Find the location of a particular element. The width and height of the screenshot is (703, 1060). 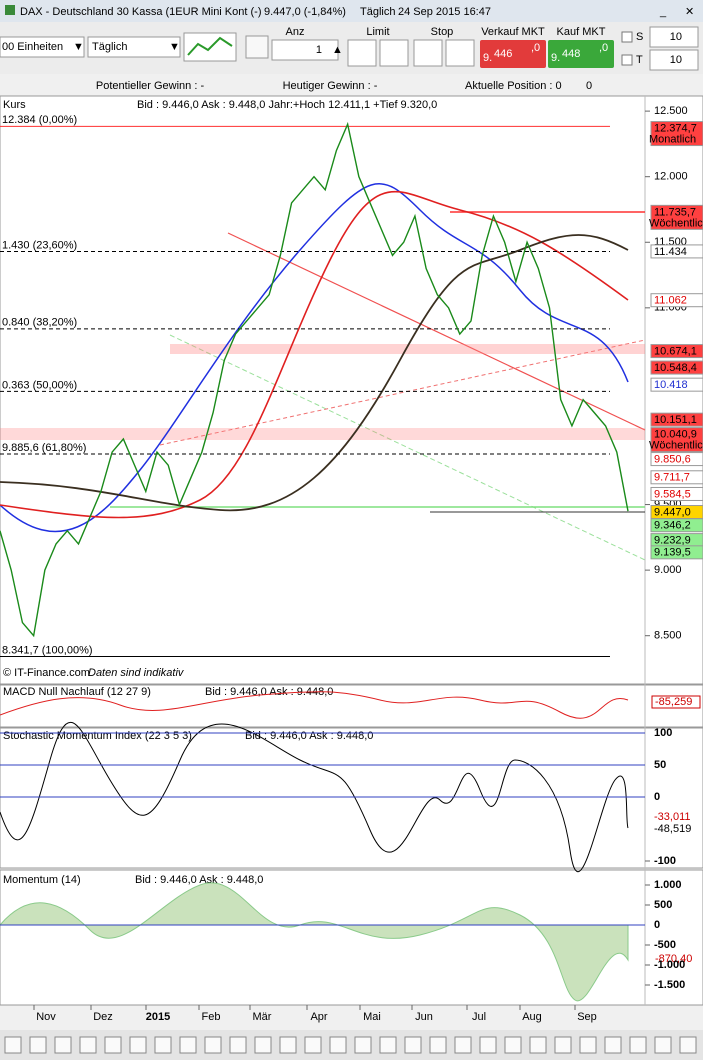

s-input is located at coordinates (674, 37).